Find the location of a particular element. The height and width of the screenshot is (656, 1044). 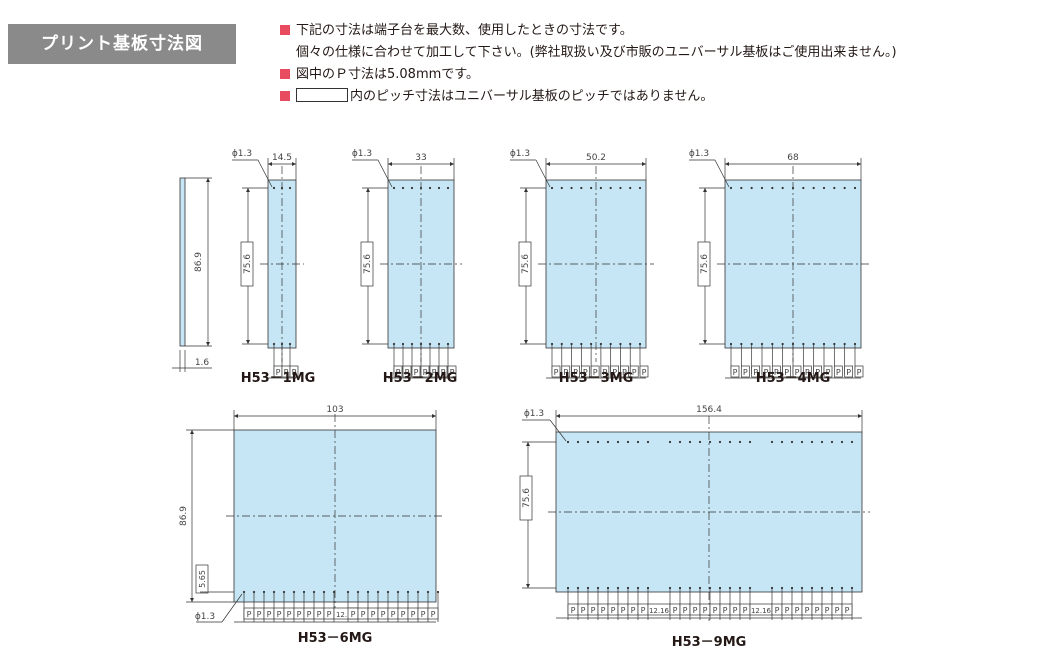

height-756-text: 75.6 is located at coordinates (705, 264).